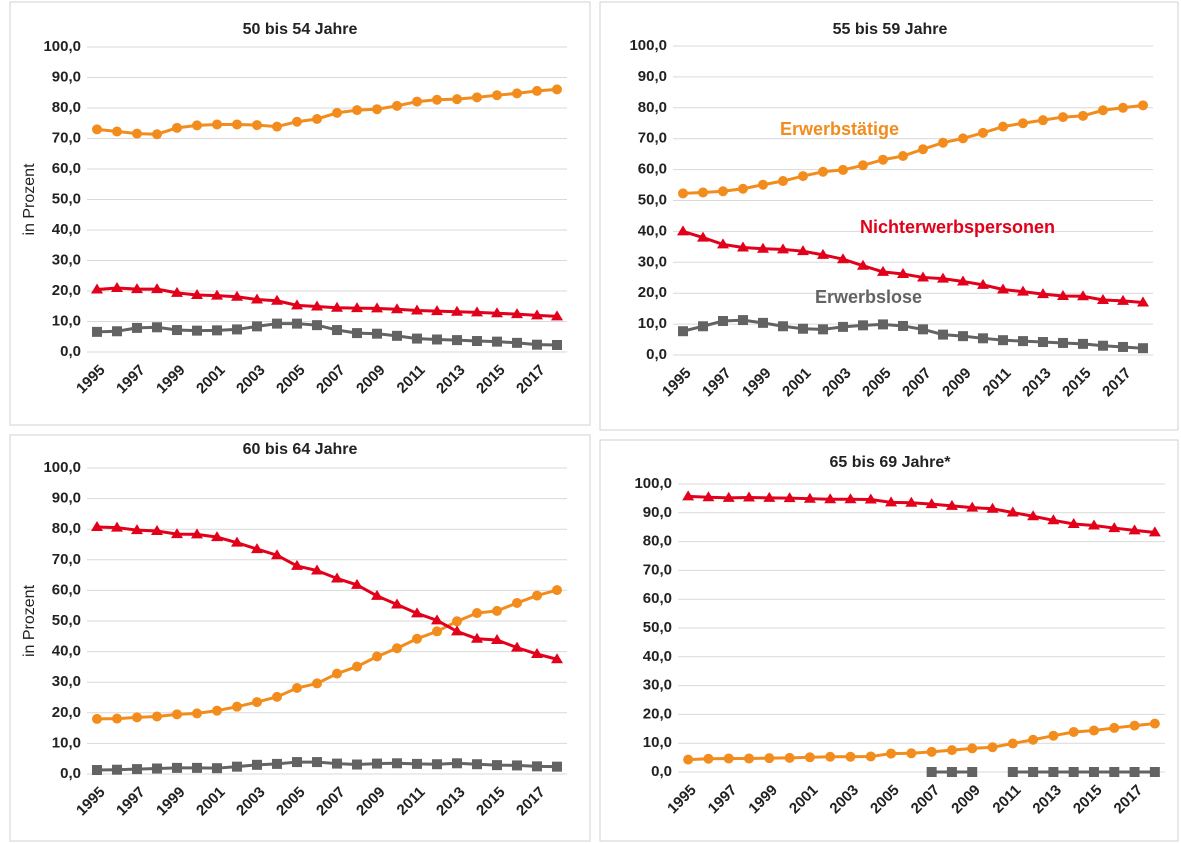  Describe the element at coordinates (839, 129) in the screenshot. I see `series-label: Erwerbstätige` at that location.